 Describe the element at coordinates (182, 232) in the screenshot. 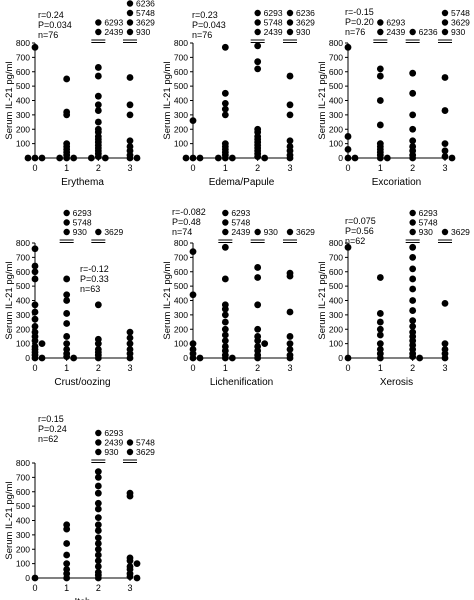

I see `stat-n-label: n=74` at that location.